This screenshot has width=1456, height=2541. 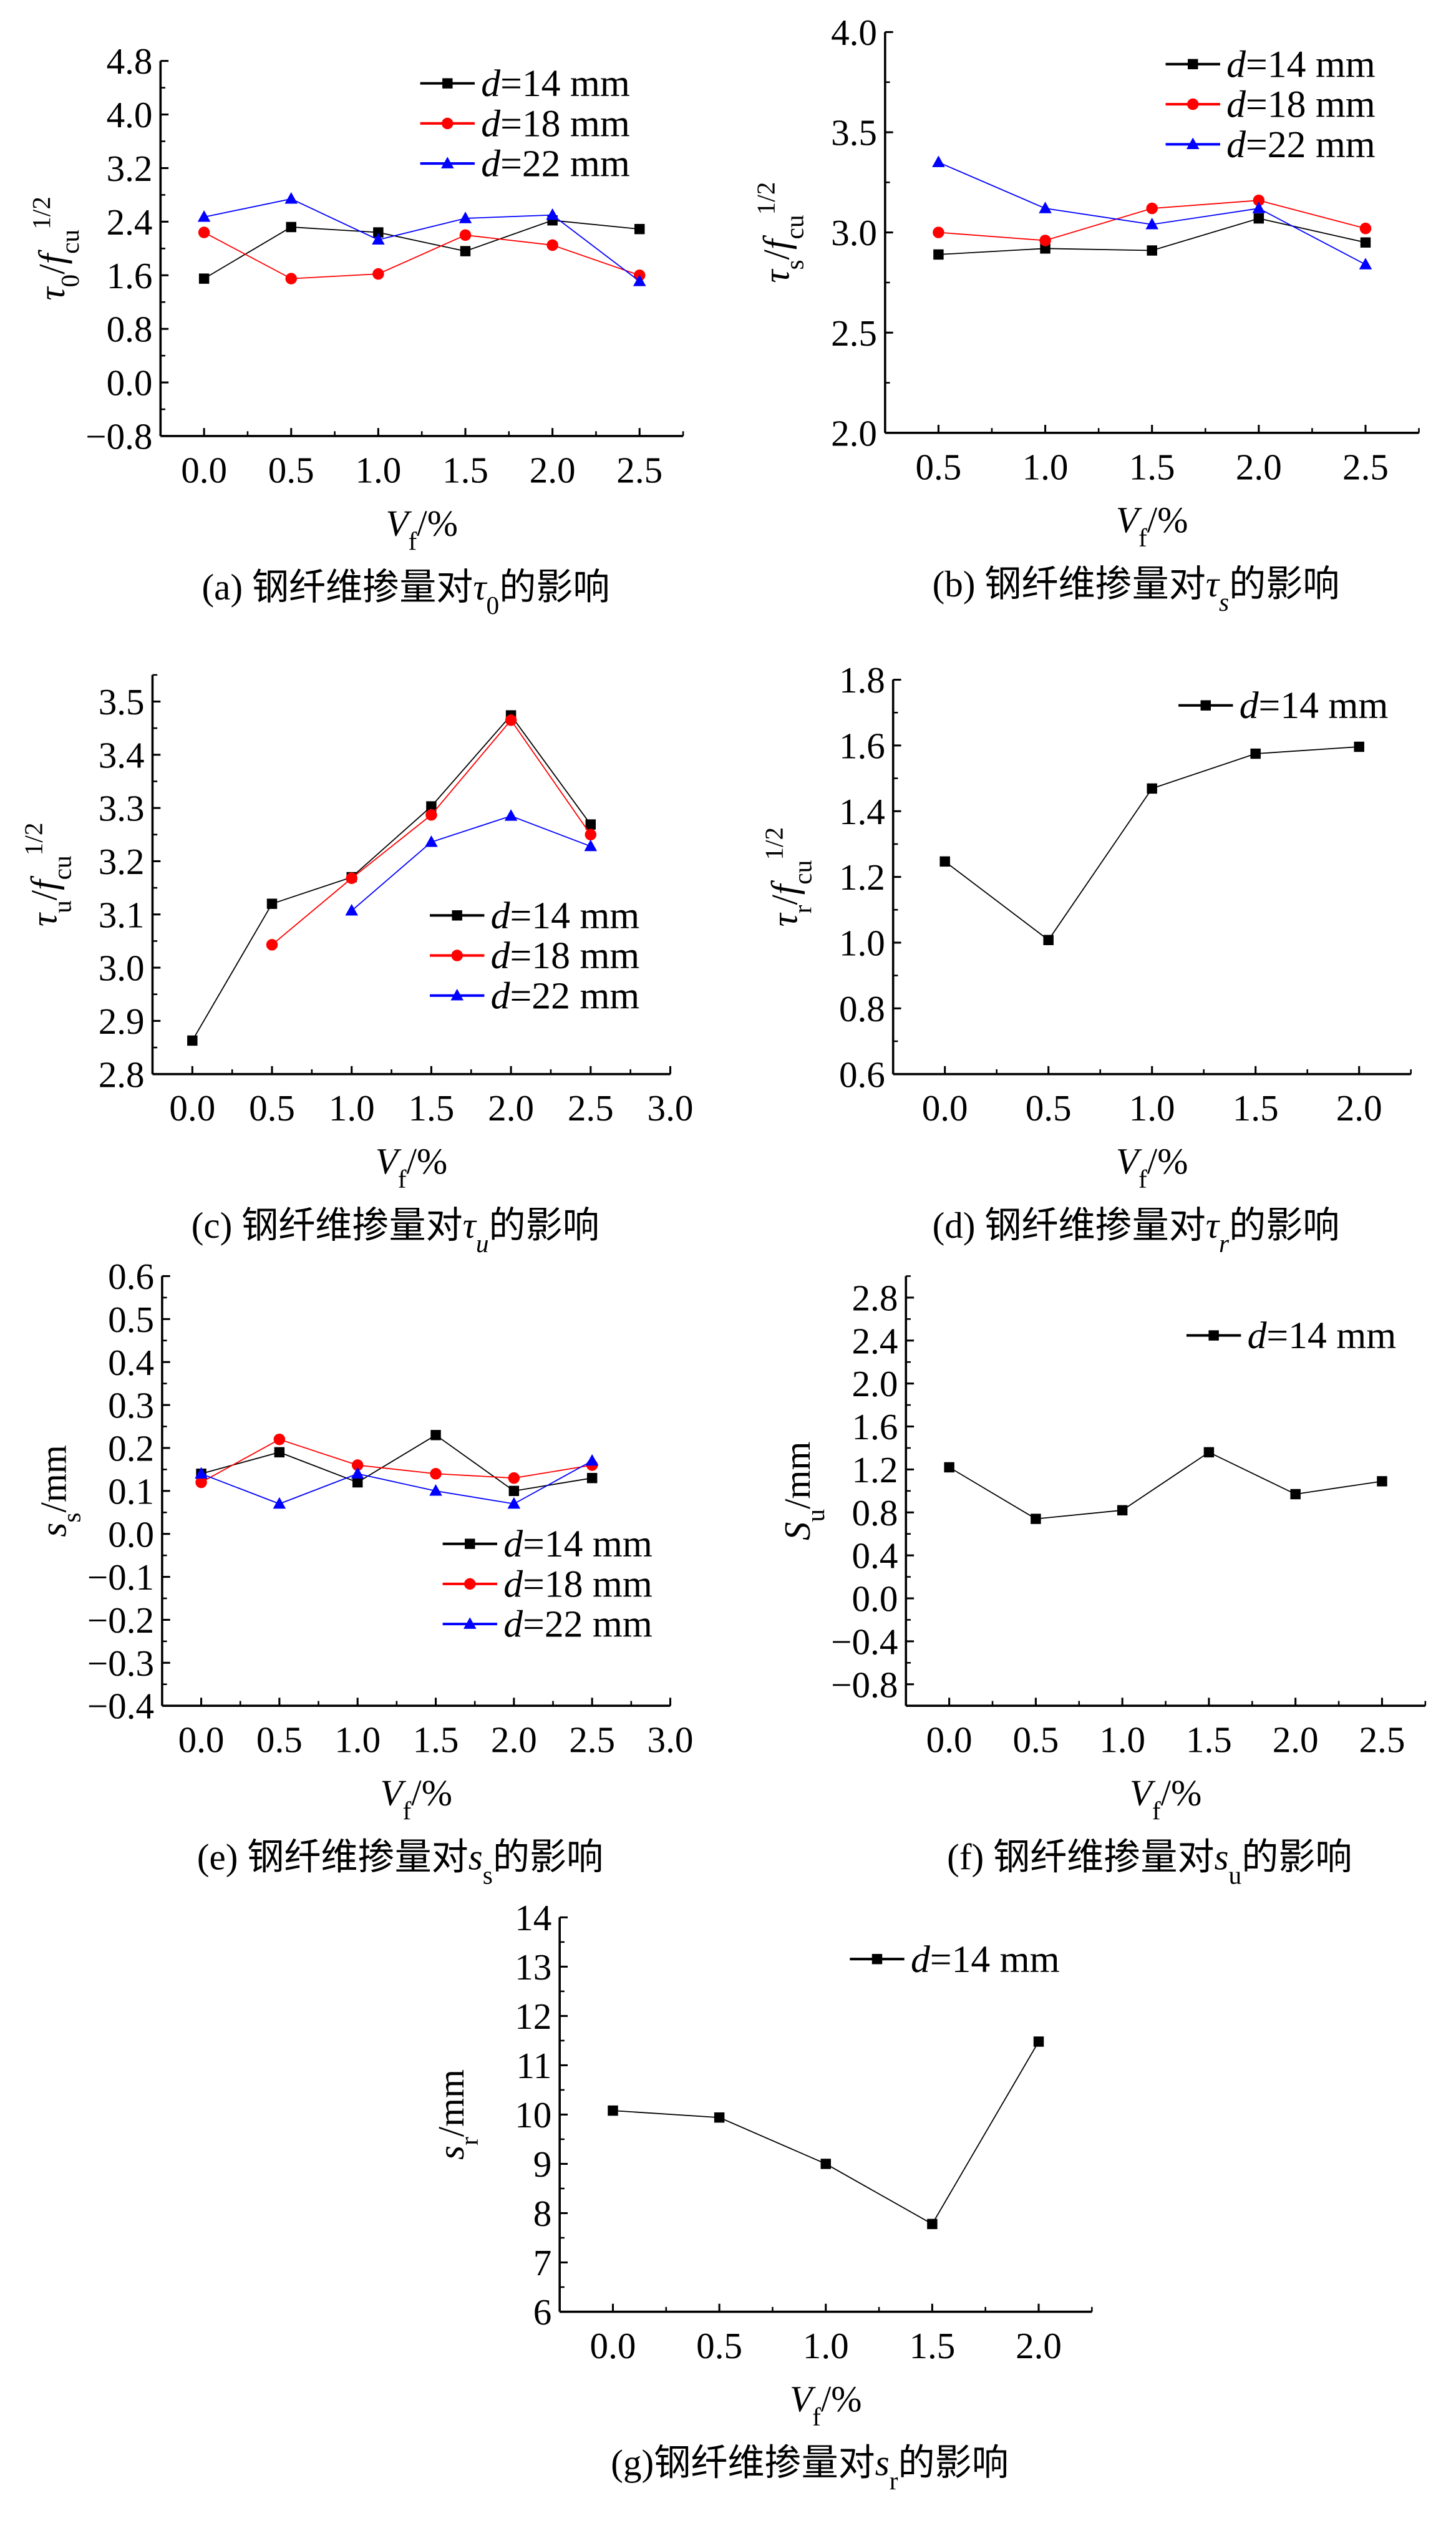 What do you see at coordinates (328, 1225) in the screenshot?
I see `caption-part: (c) 钢纤维掺量对` at bounding box center [328, 1225].